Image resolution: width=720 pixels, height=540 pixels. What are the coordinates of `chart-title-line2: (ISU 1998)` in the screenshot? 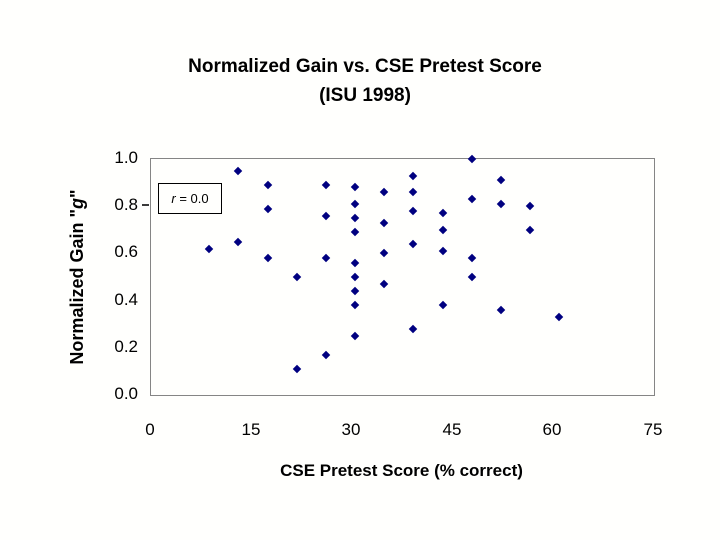 It's located at (365, 95).